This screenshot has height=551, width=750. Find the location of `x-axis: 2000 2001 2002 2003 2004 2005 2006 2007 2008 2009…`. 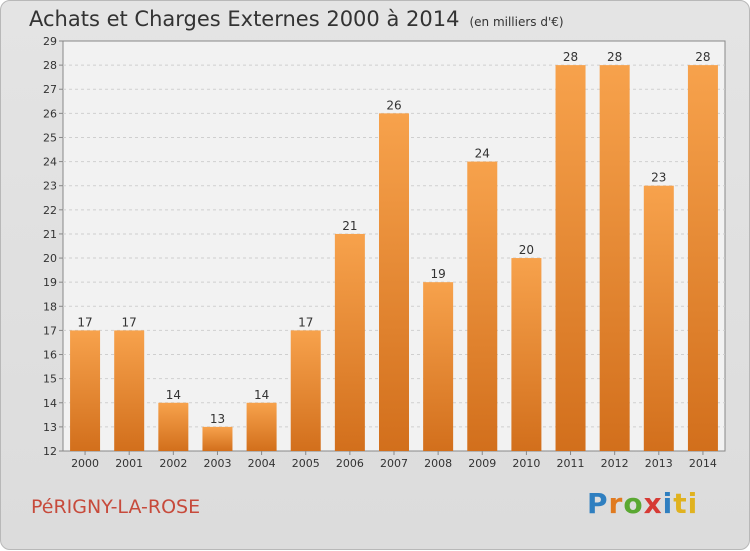

x-axis: 2000 2001 2002 2003 2004 2005 2006 2007 2008 2009… is located at coordinates (394, 460).